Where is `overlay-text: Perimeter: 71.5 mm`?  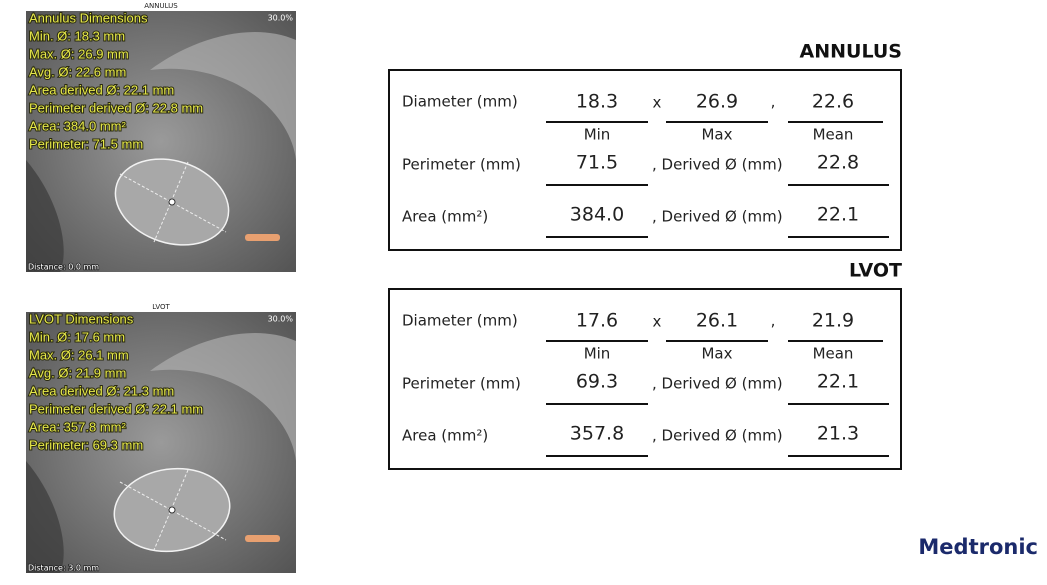 overlay-text: Perimeter: 71.5 mm is located at coordinates (86, 143).